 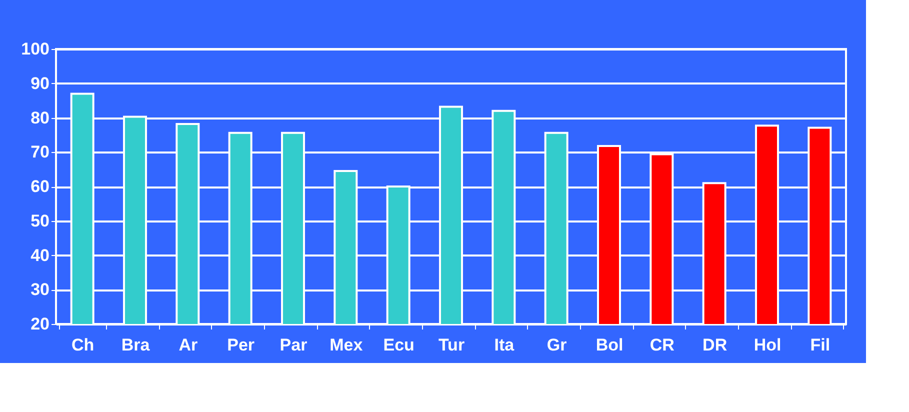 What do you see at coordinates (35, 49) in the screenshot?
I see `y-tick-label: 100` at bounding box center [35, 49].